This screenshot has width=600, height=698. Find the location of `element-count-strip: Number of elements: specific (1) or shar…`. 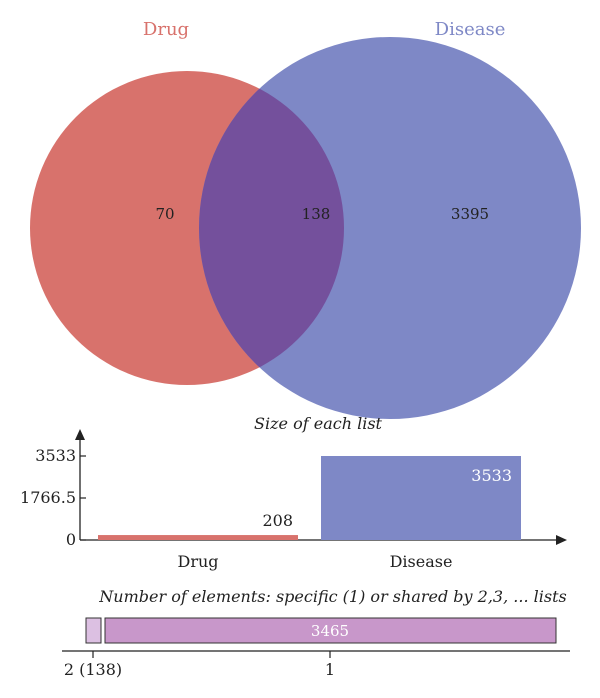

element-count-strip: Number of elements: specific (1) or shar… is located at coordinates (316, 633).